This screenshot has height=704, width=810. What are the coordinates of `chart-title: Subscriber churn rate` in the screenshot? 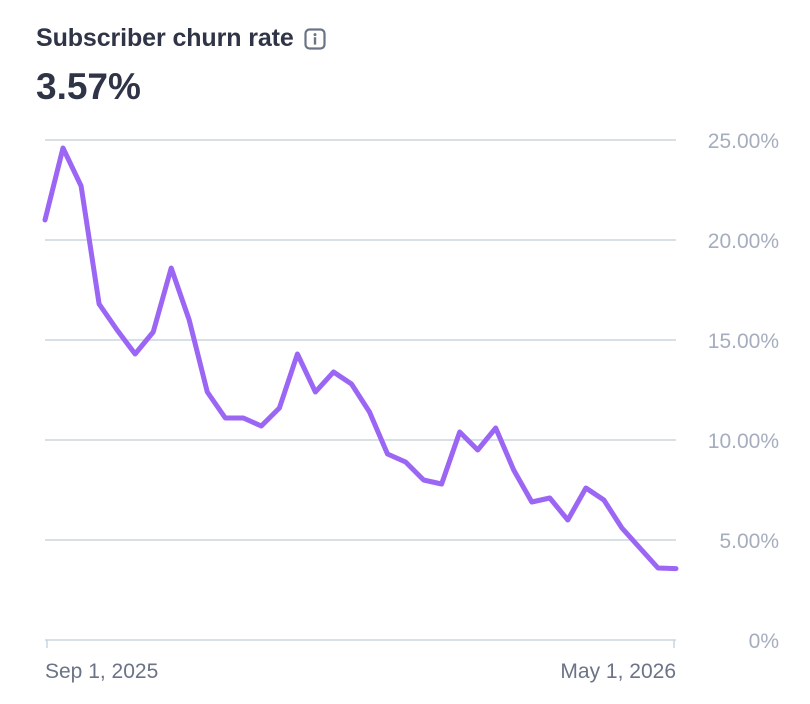 It's located at (165, 38).